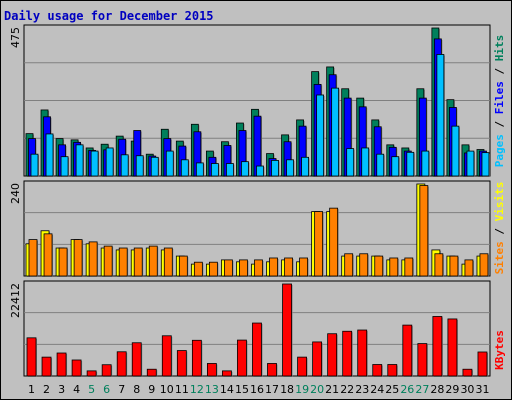  I want to click on panel-label-bottom: KBytes, so click(499, 350).